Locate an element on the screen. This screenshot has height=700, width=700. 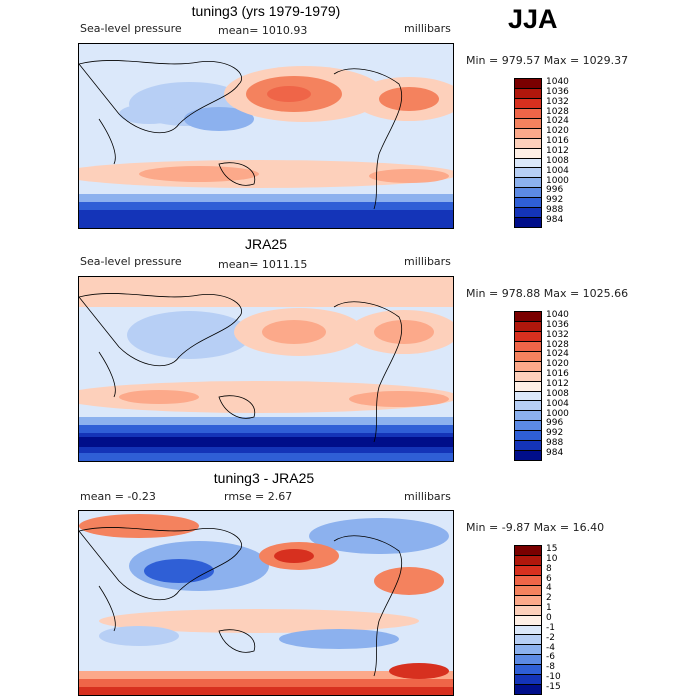
panel2-colorbar is located at coordinates (528, 386).